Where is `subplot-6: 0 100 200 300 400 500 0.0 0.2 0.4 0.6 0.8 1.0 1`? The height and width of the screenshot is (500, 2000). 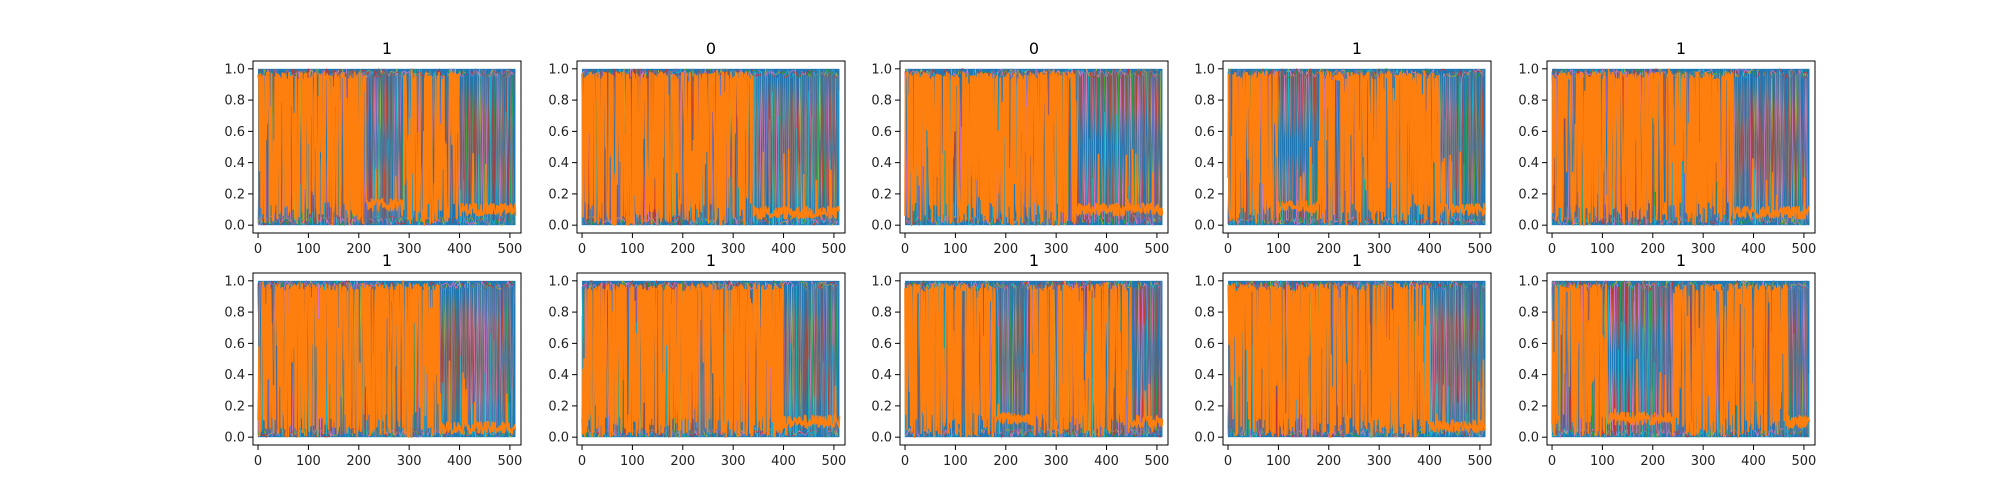
subplot-6: 0 100 200 300 400 500 0.0 0.2 0.4 0.6 0.8 1.0 1 is located at coordinates (373, 360).